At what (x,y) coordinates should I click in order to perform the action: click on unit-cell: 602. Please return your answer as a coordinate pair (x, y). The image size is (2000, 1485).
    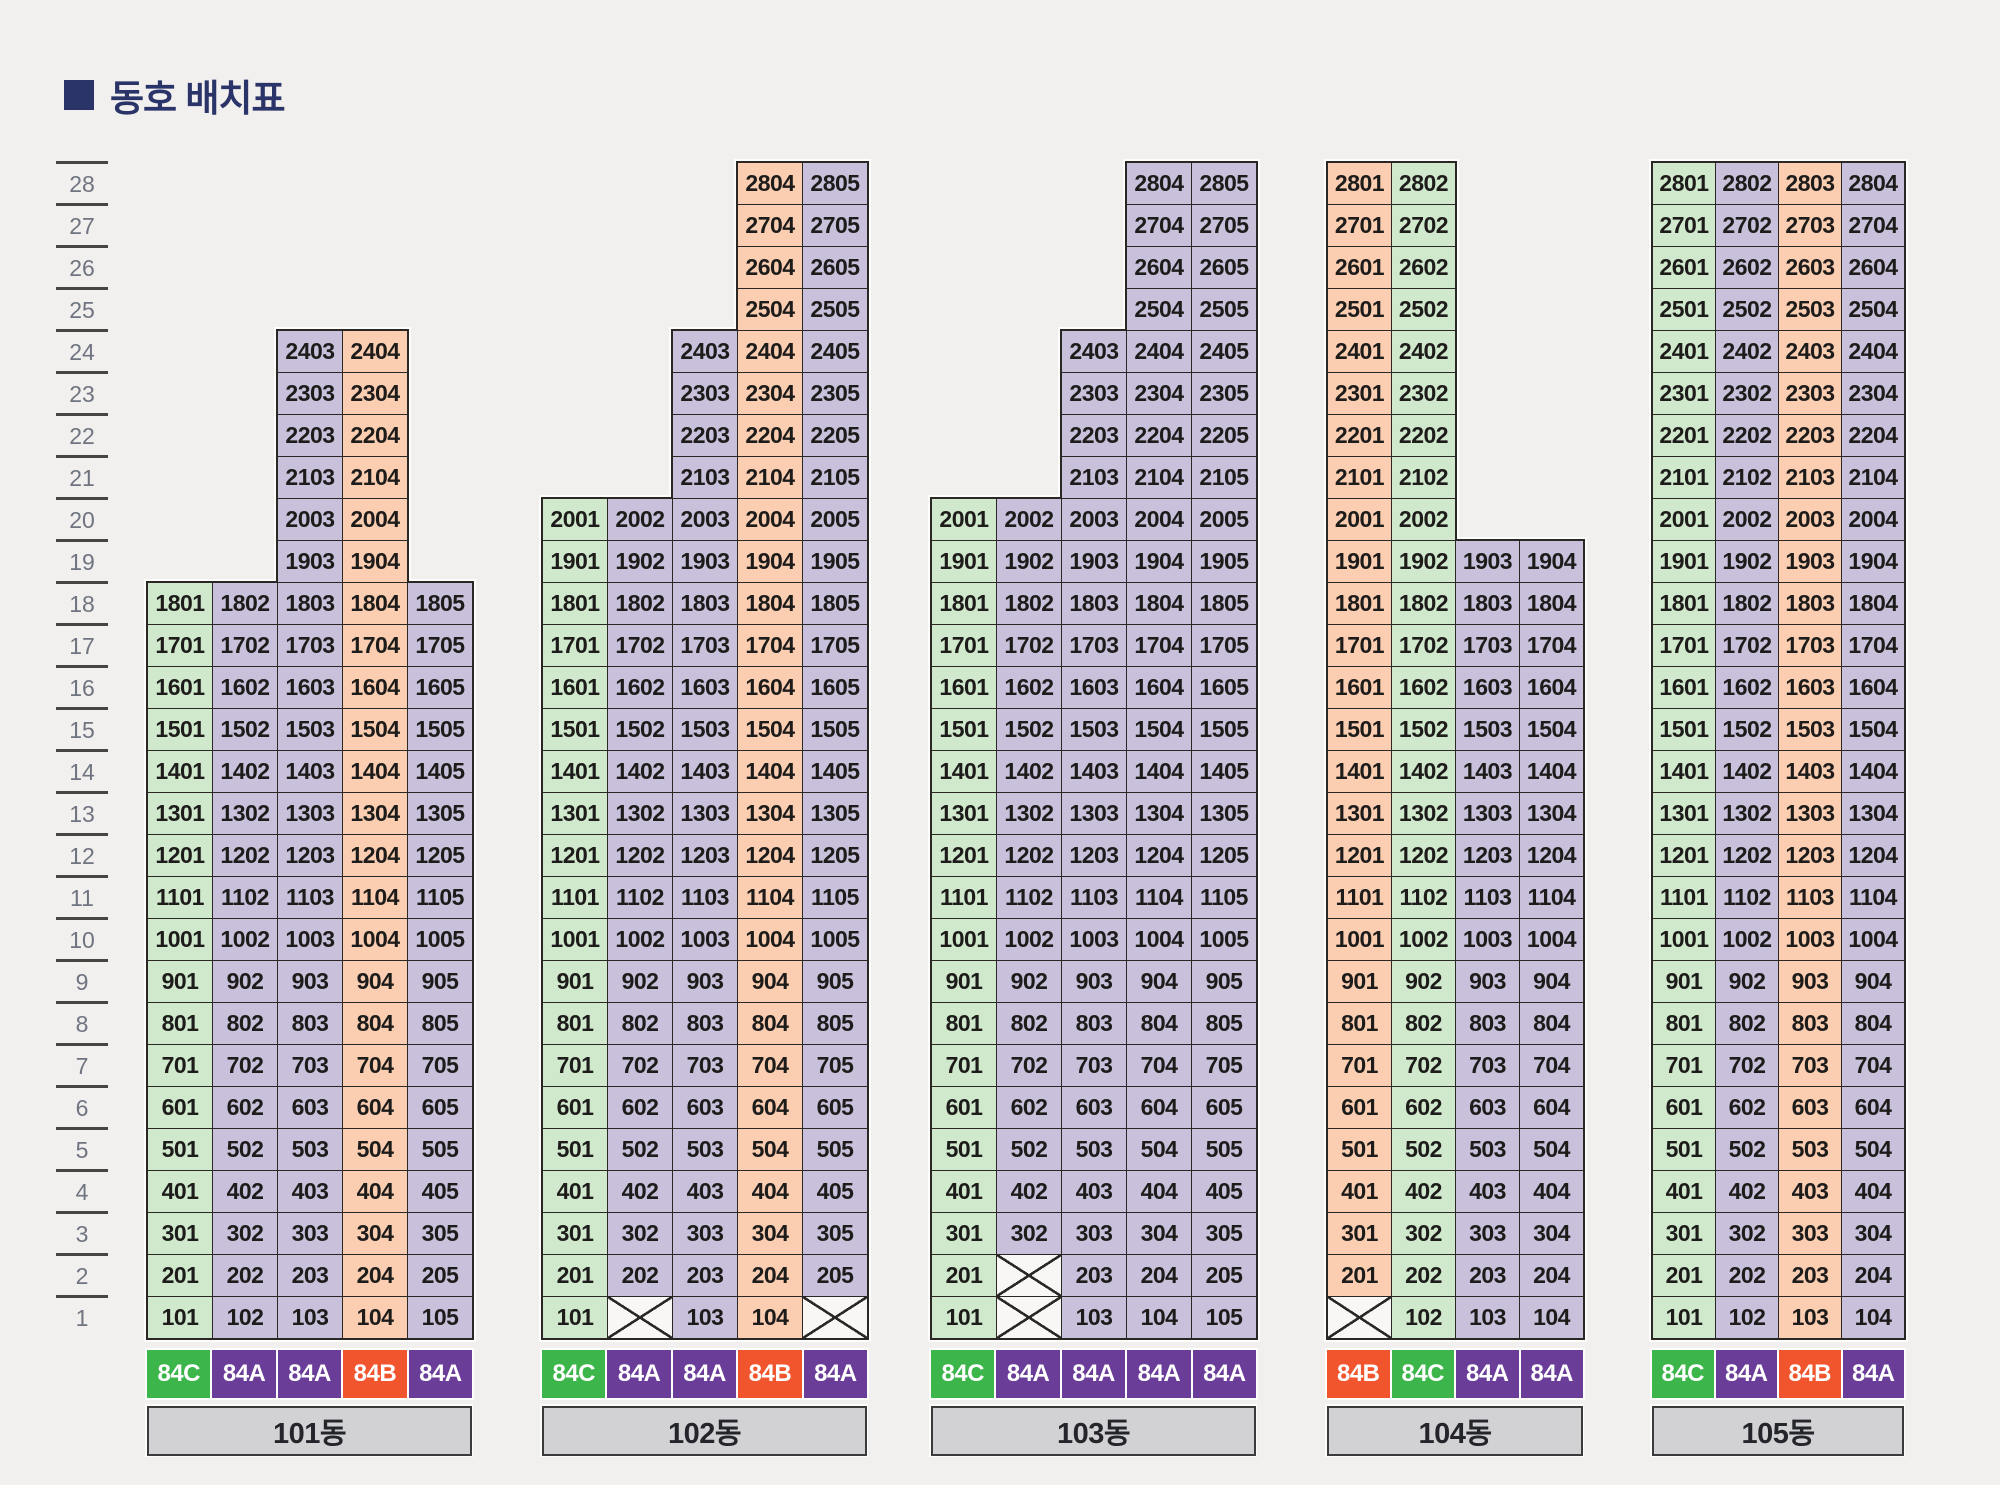
    Looking at the image, I should click on (1747, 1107).